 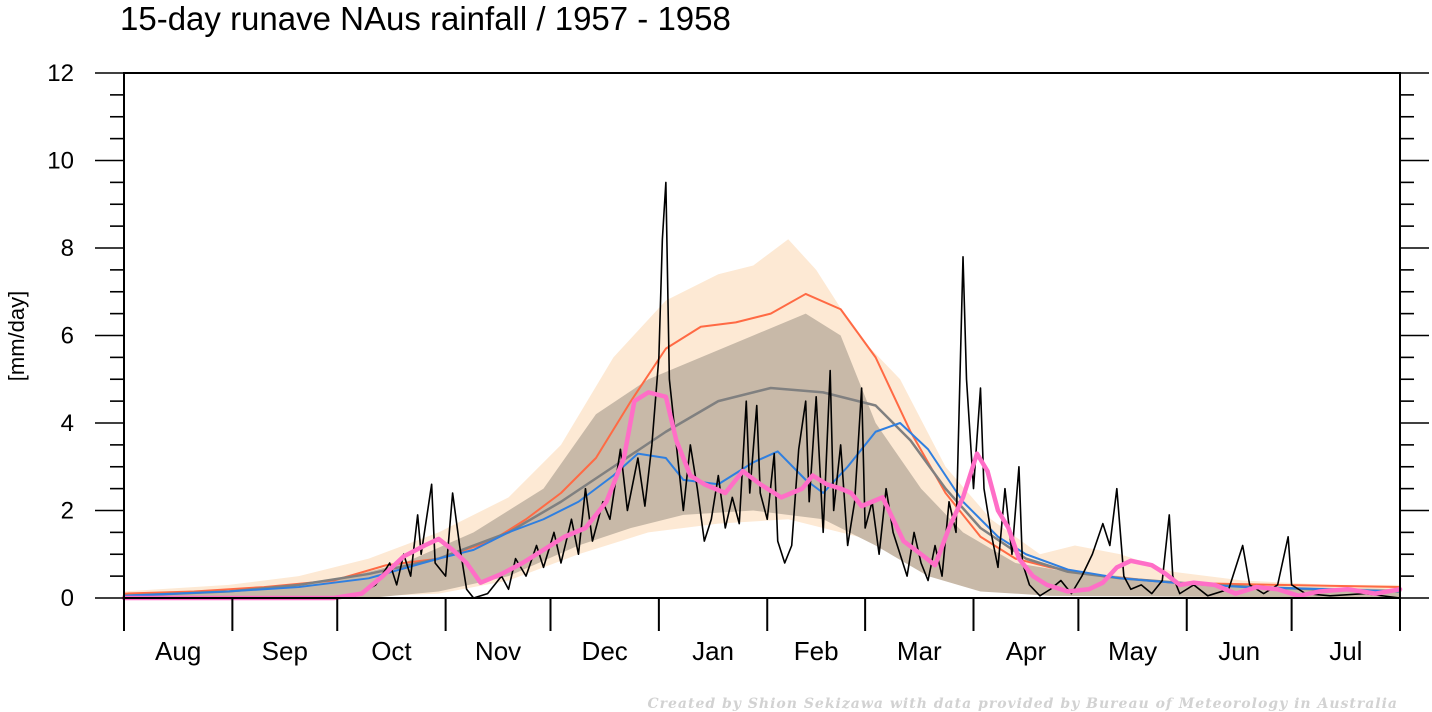 What do you see at coordinates (178, 651) in the screenshot?
I see `x-tick-label: Aug` at bounding box center [178, 651].